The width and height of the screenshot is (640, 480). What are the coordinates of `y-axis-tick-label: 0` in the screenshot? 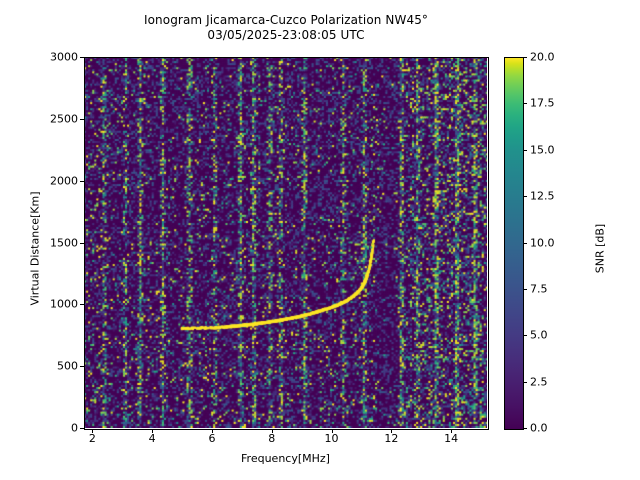 It's located at (74, 428).